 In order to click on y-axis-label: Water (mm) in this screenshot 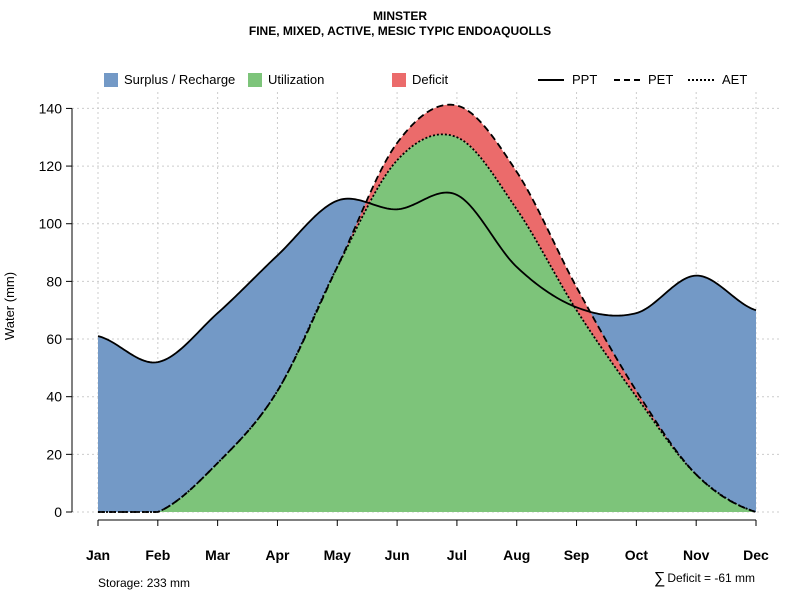, I will do `click(9, 306)`.